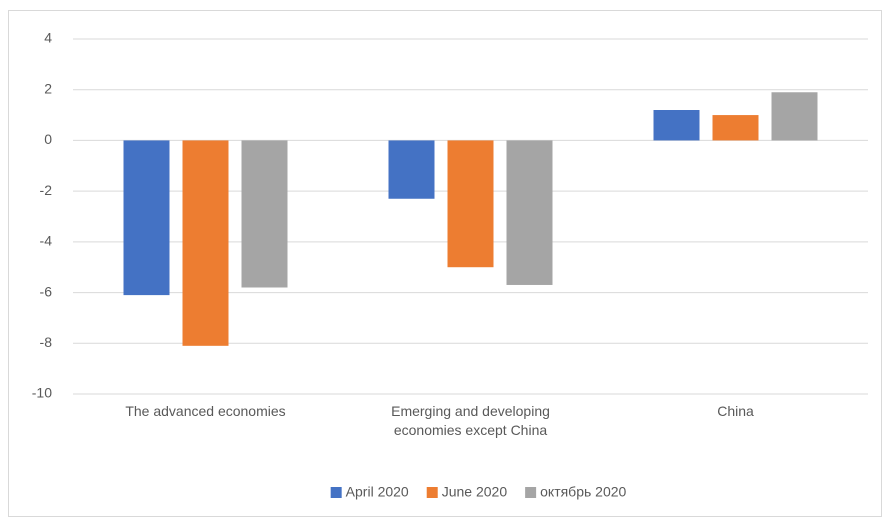  What do you see at coordinates (46, 241) in the screenshot?
I see `y-tick-label: -4` at bounding box center [46, 241].